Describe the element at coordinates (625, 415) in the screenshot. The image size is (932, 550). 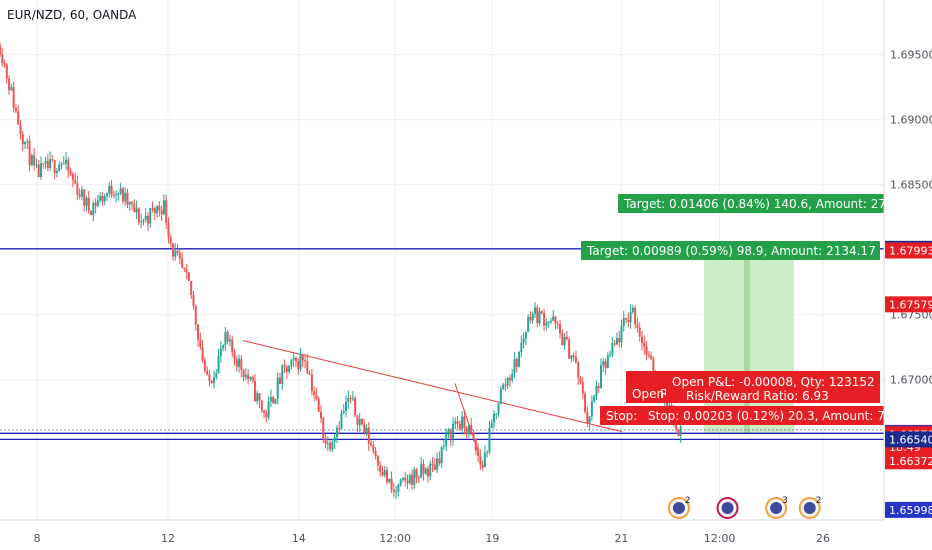
I see `stop-outer-label-box` at that location.